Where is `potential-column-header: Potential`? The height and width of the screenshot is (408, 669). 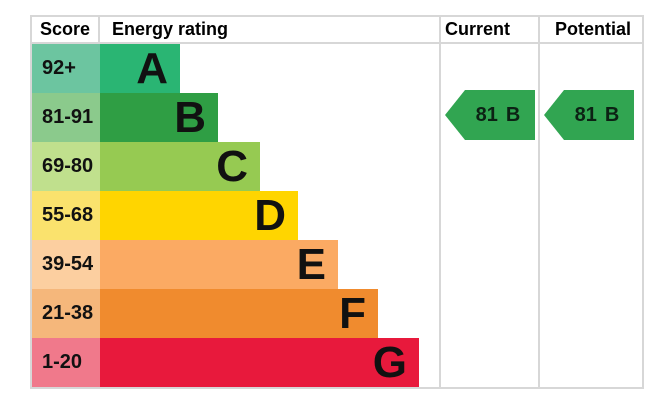 potential-column-header: Potential is located at coordinates (592, 29).